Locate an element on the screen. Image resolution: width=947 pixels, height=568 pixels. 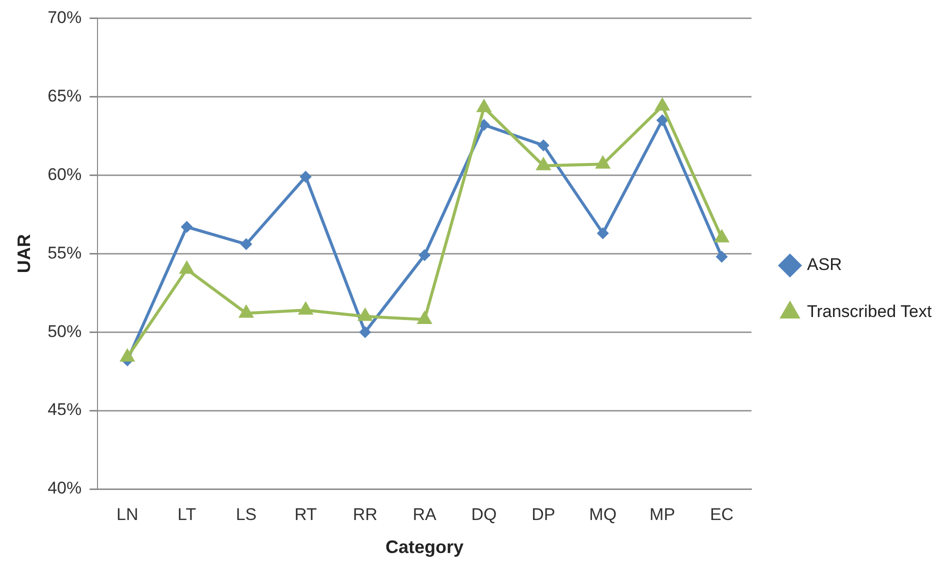
y-tick-label: 50% is located at coordinates (65, 331).